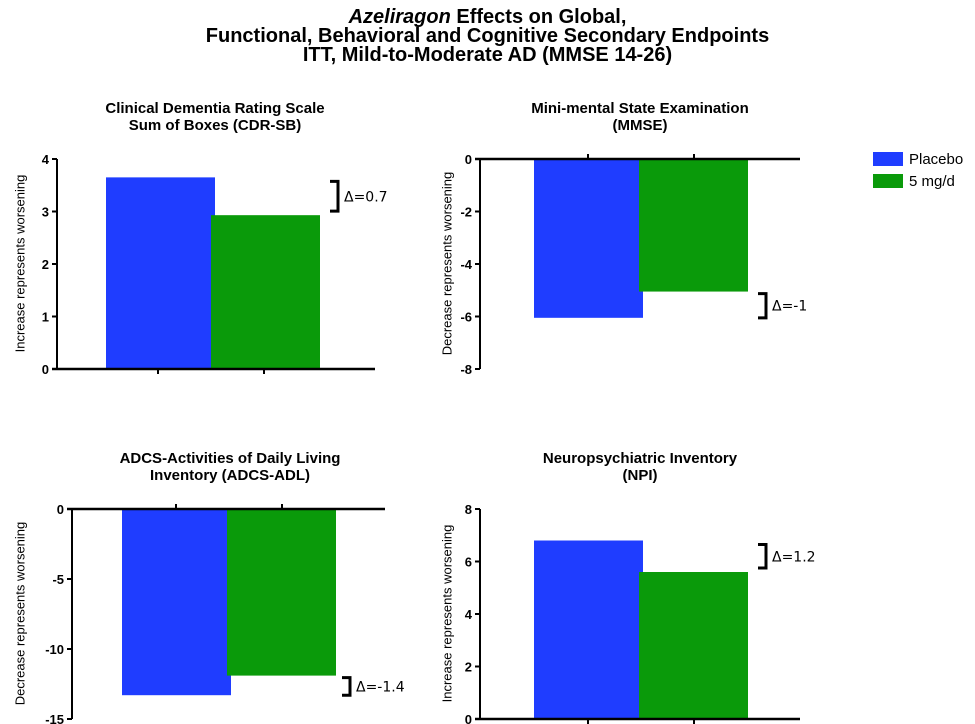 Image resolution: width=975 pixels, height=724 pixels. What do you see at coordinates (466, 369) in the screenshot?
I see `y-tick-label: -8` at bounding box center [466, 369].